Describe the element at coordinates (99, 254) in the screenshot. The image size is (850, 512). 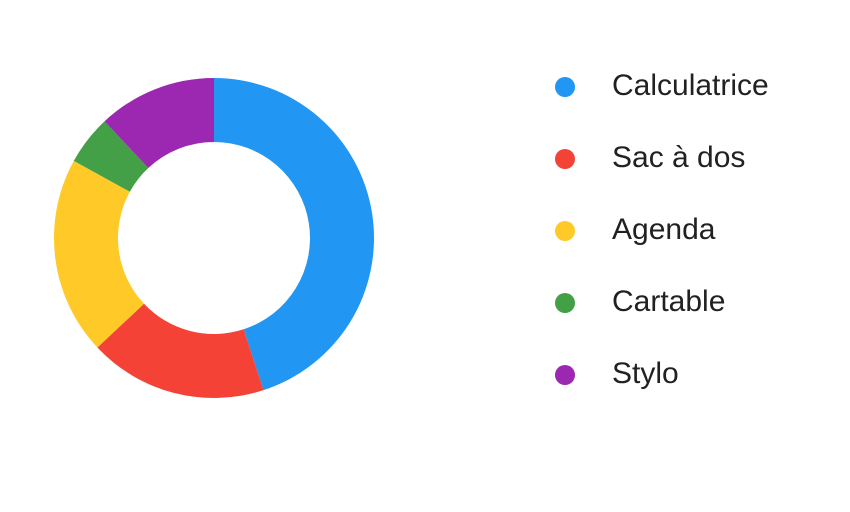
I see `slice-agenda` at that location.